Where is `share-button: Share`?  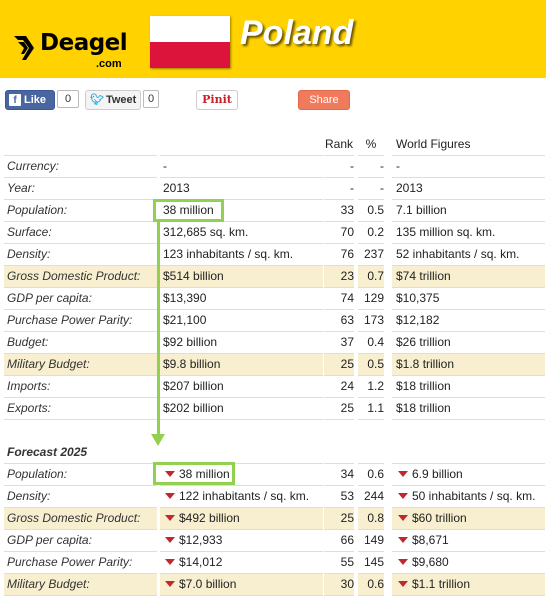
share-button: Share is located at coordinates (324, 100).